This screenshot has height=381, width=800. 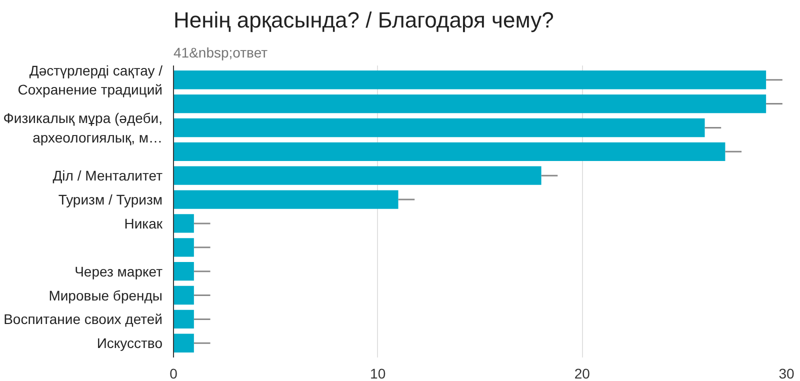 What do you see at coordinates (582, 373) in the screenshot?
I see `x-tick-label: 20` at bounding box center [582, 373].